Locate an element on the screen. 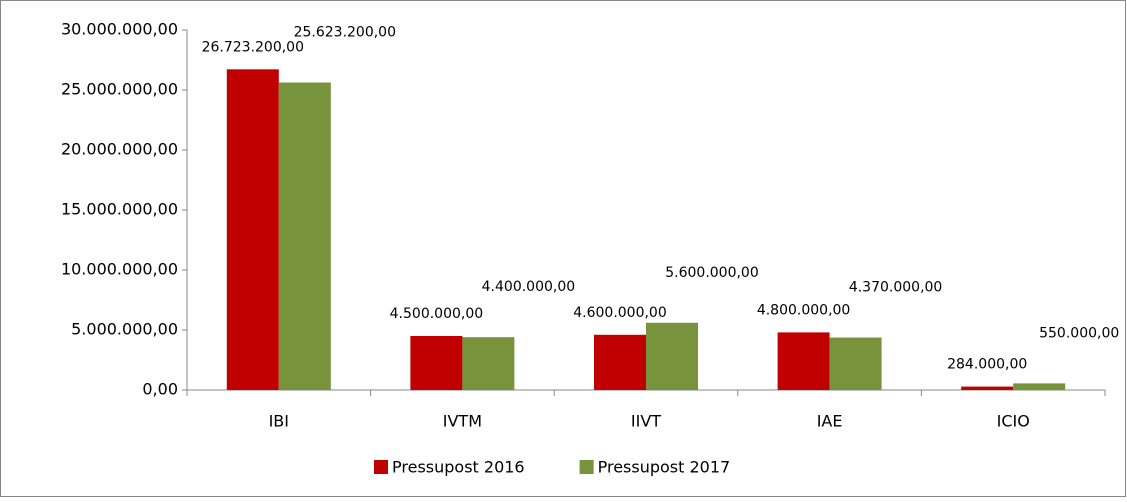 The height and width of the screenshot is (502, 1127). value-label: 550.000,00 is located at coordinates (1079, 333).